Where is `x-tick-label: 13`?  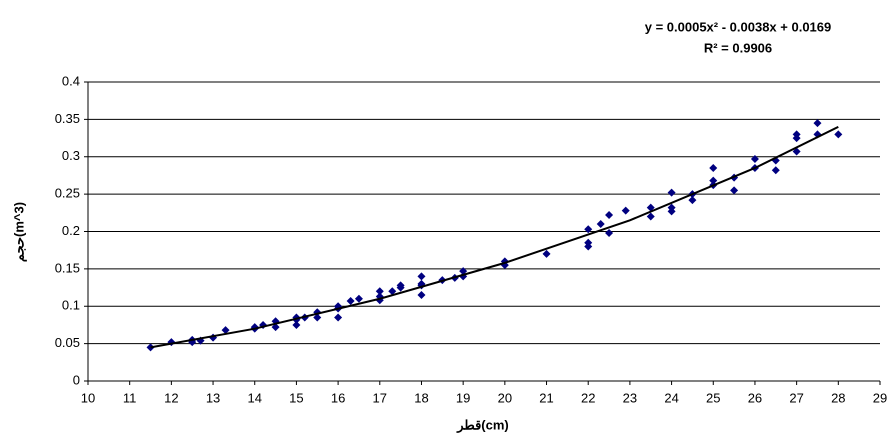 x-tick-label: 13 is located at coordinates (213, 397).